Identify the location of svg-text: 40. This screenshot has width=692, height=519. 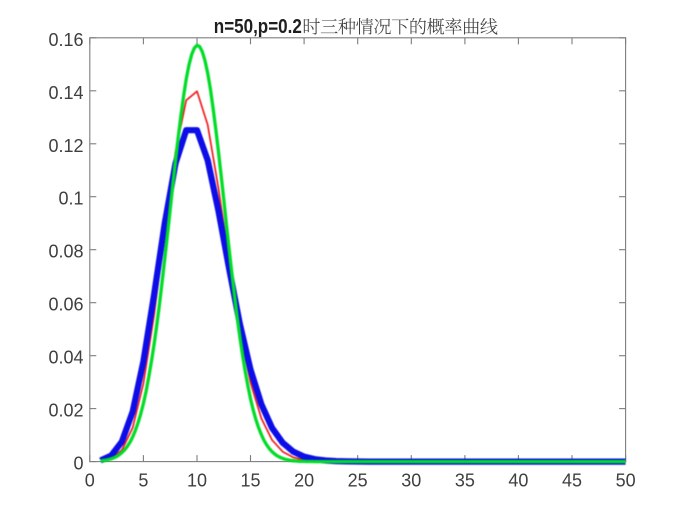
(518, 480).